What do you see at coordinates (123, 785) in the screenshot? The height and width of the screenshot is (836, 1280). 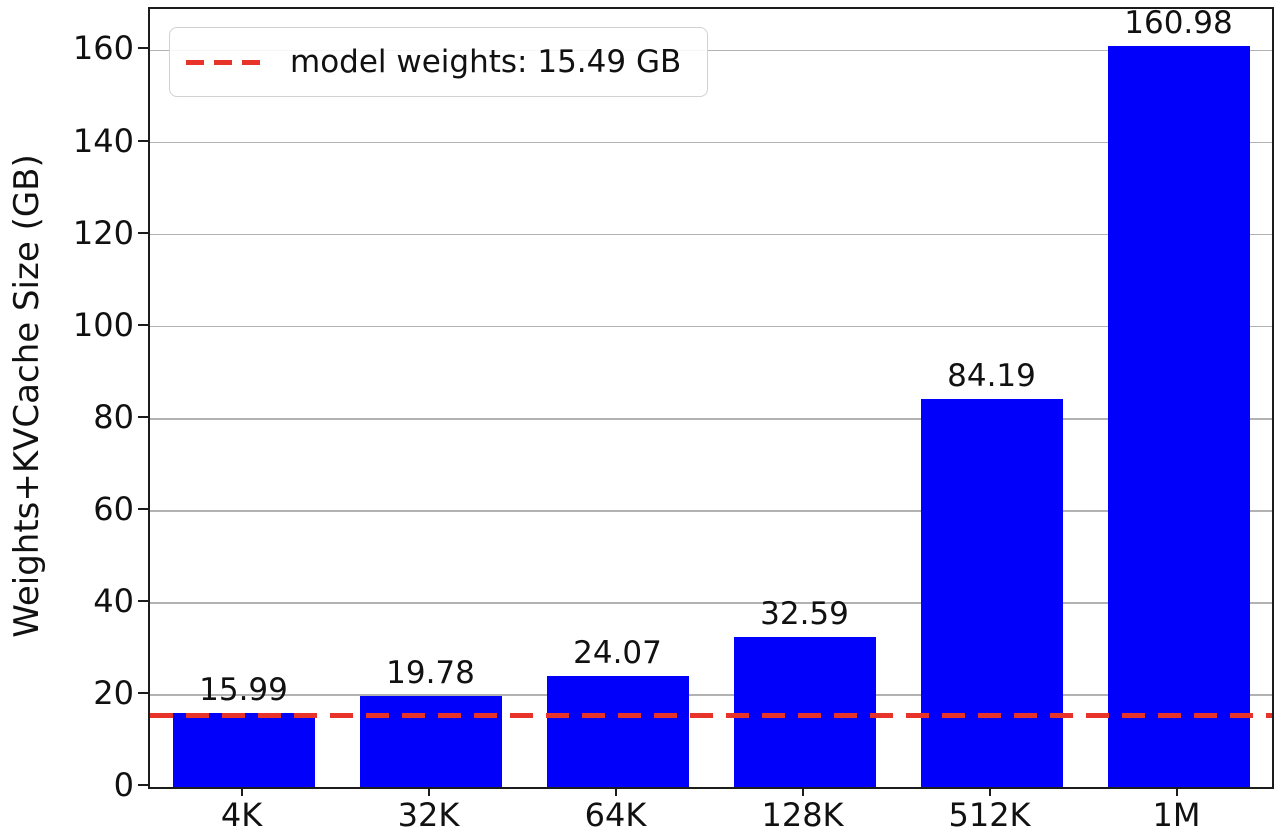 I see `y-tick-label: 0` at bounding box center [123, 785].